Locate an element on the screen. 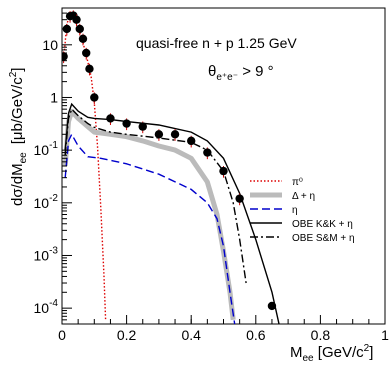 The height and width of the screenshot is (369, 391). legend-label: π⁰ is located at coordinates (297, 182).